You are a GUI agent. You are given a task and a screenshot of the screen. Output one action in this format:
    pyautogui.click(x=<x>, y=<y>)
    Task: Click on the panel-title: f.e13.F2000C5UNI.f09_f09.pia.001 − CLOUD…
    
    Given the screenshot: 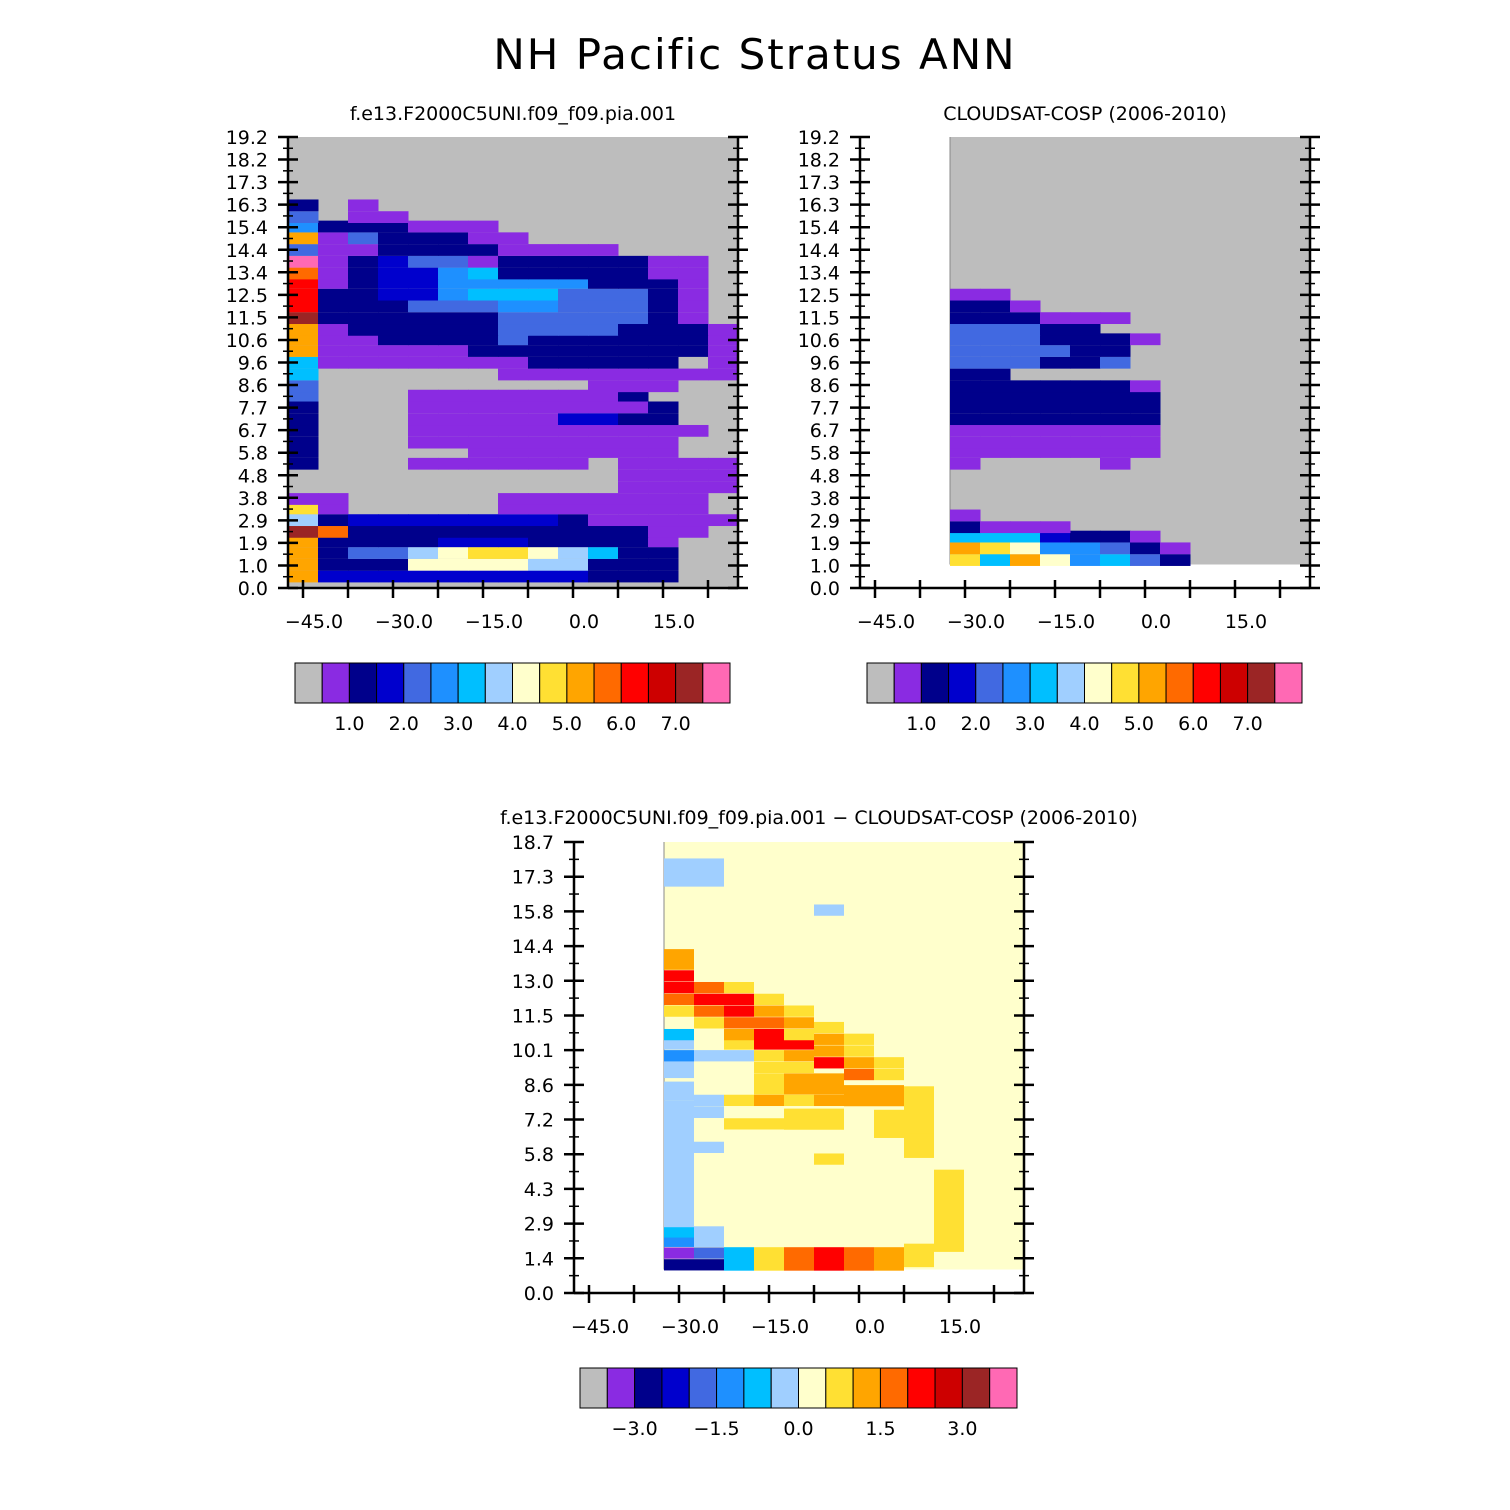 What is the action you would take?
    pyautogui.click(x=819, y=818)
    